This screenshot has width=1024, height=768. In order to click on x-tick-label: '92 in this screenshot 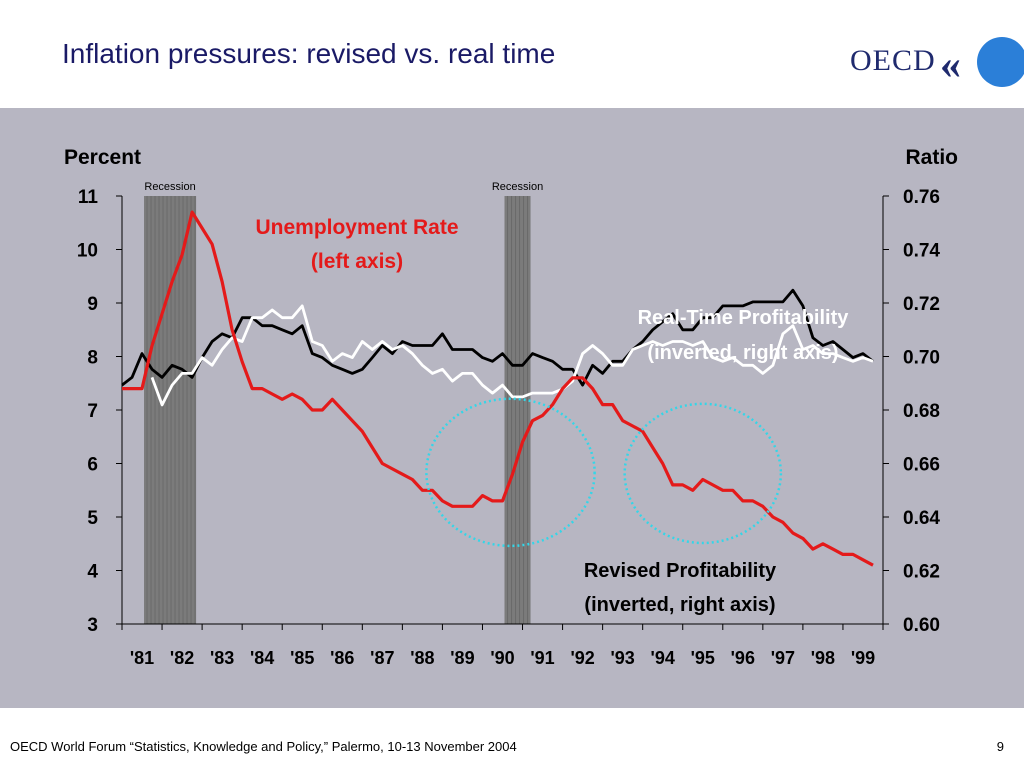, I will do `click(582, 658)`.